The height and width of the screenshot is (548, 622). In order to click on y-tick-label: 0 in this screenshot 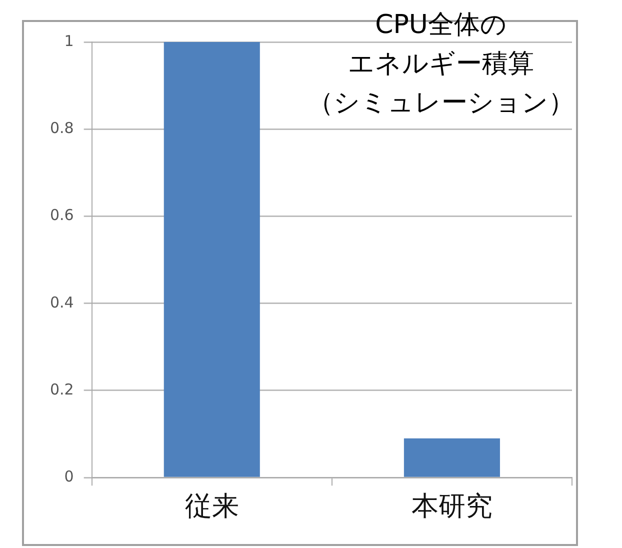, I will do `click(69, 476)`.